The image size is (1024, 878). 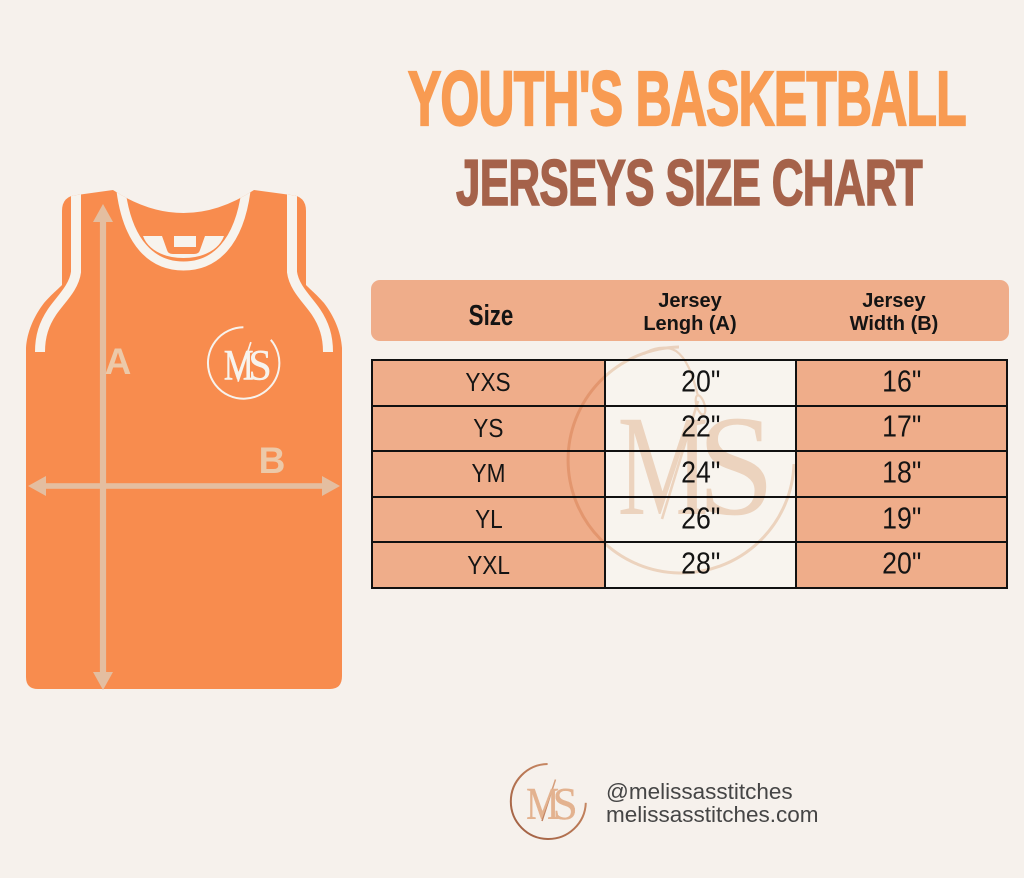 What do you see at coordinates (272, 460) in the screenshot?
I see `svg-text: B` at bounding box center [272, 460].